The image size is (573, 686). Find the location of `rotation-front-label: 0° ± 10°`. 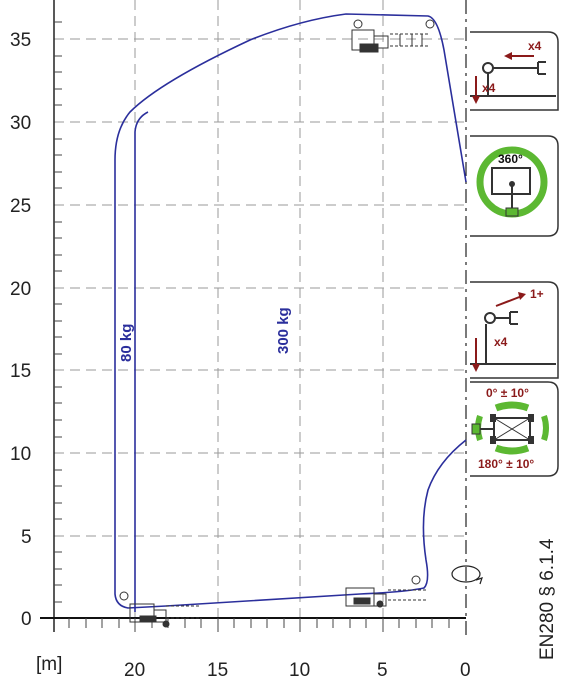

rotation-front-label: 0° ± 10° is located at coordinates (507, 393).